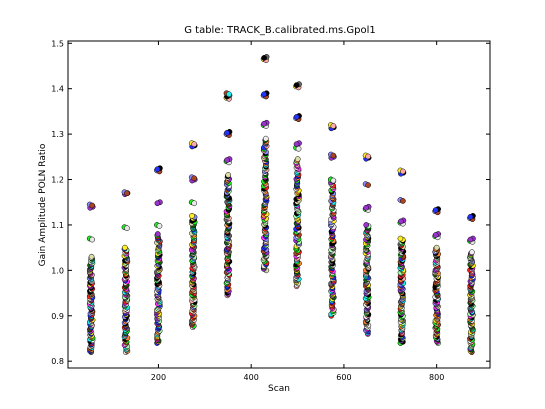 Image resolution: width=545 pixels, height=409 pixels. Describe the element at coordinates (280, 30) in the screenshot. I see `chart-title: G table: TRACK_B.calibrated.ms.Gpol1` at that location.